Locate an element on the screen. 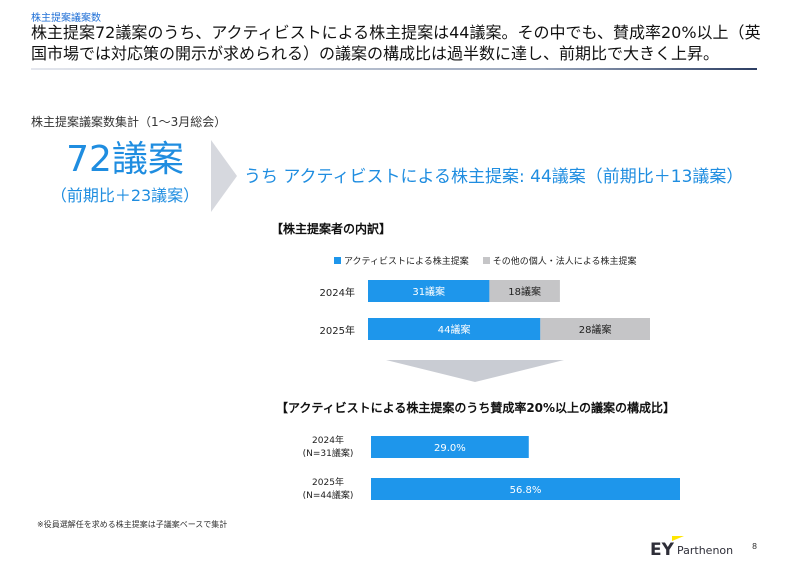  ey-parthenon-logo: EY Parthenon is located at coordinates (691, 547).